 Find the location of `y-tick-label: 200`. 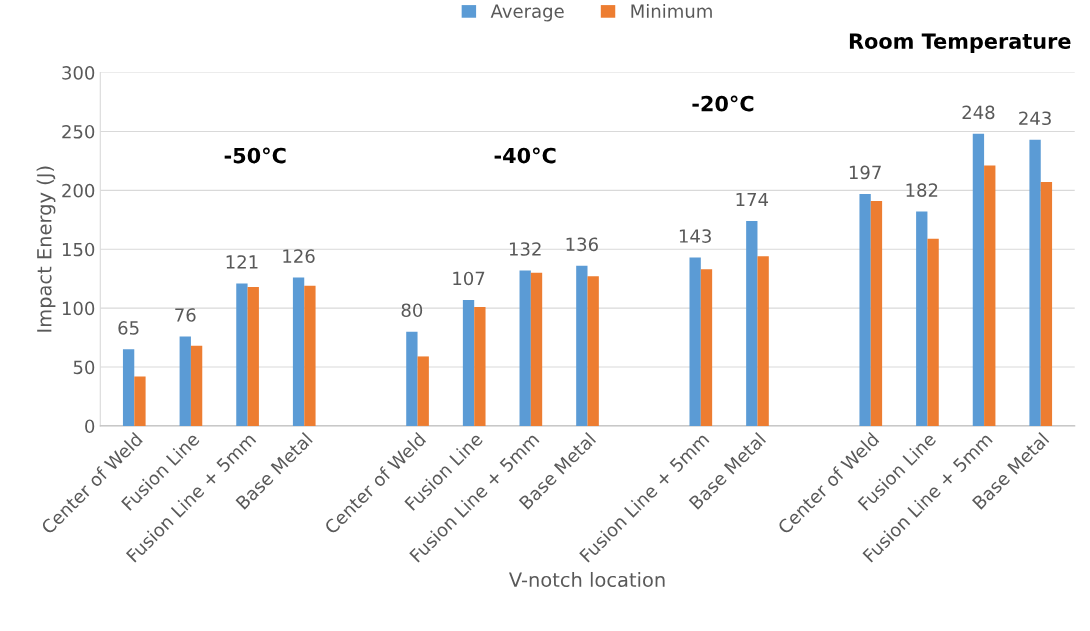

y-tick-label: 200 is located at coordinates (78, 190).